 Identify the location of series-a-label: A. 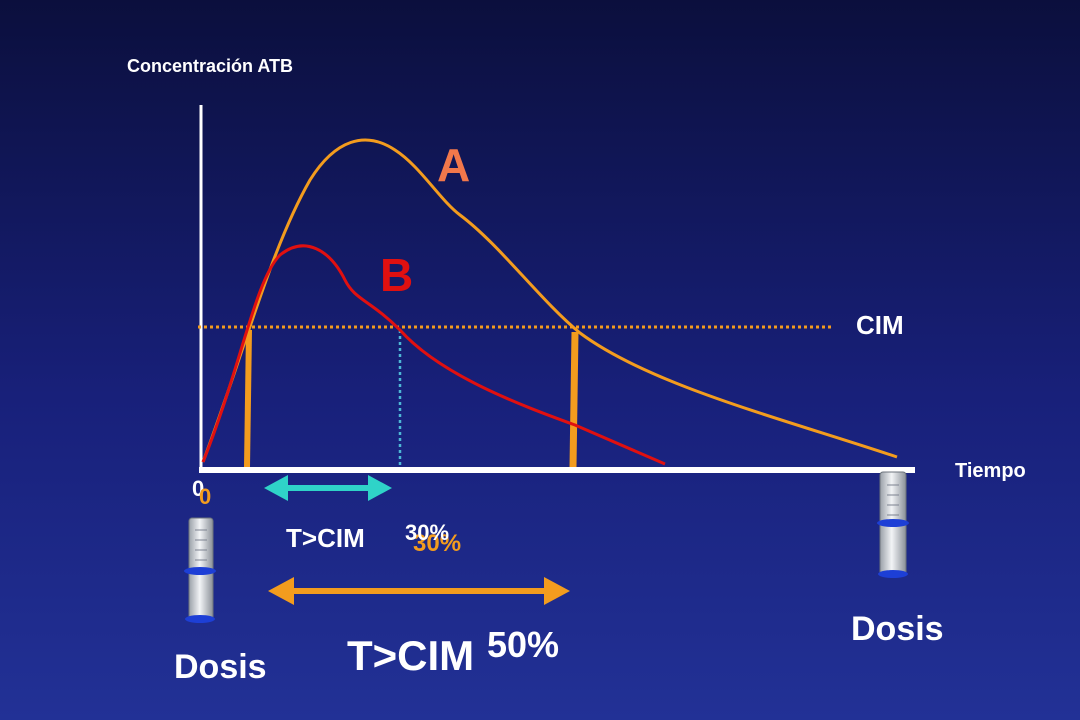
(454, 165).